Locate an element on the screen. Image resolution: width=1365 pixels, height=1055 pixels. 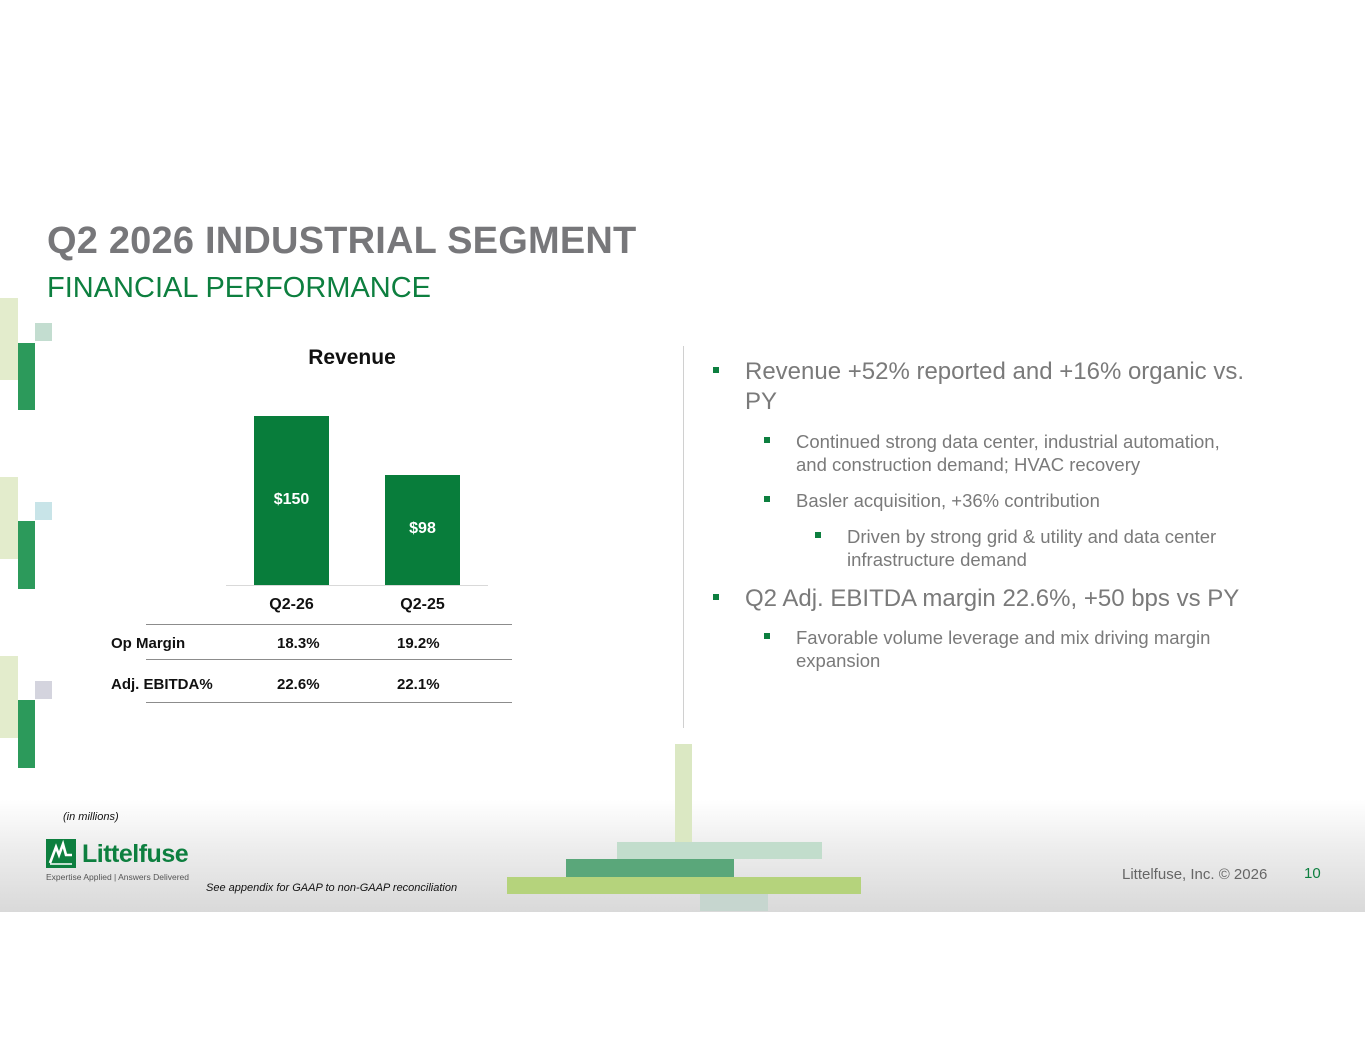
op-margin-q2-25: 19.2% is located at coordinates (418, 643).